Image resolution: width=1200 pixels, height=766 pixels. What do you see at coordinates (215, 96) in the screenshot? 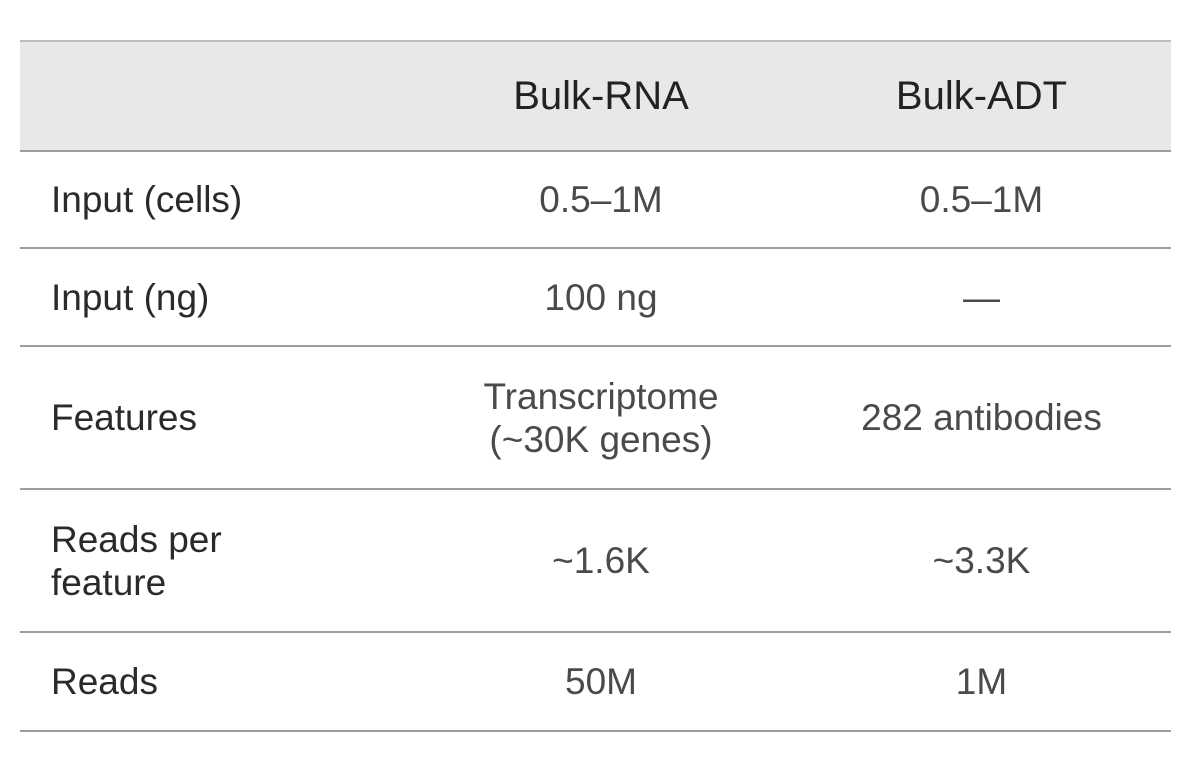
I see `header-cell-empty` at bounding box center [215, 96].